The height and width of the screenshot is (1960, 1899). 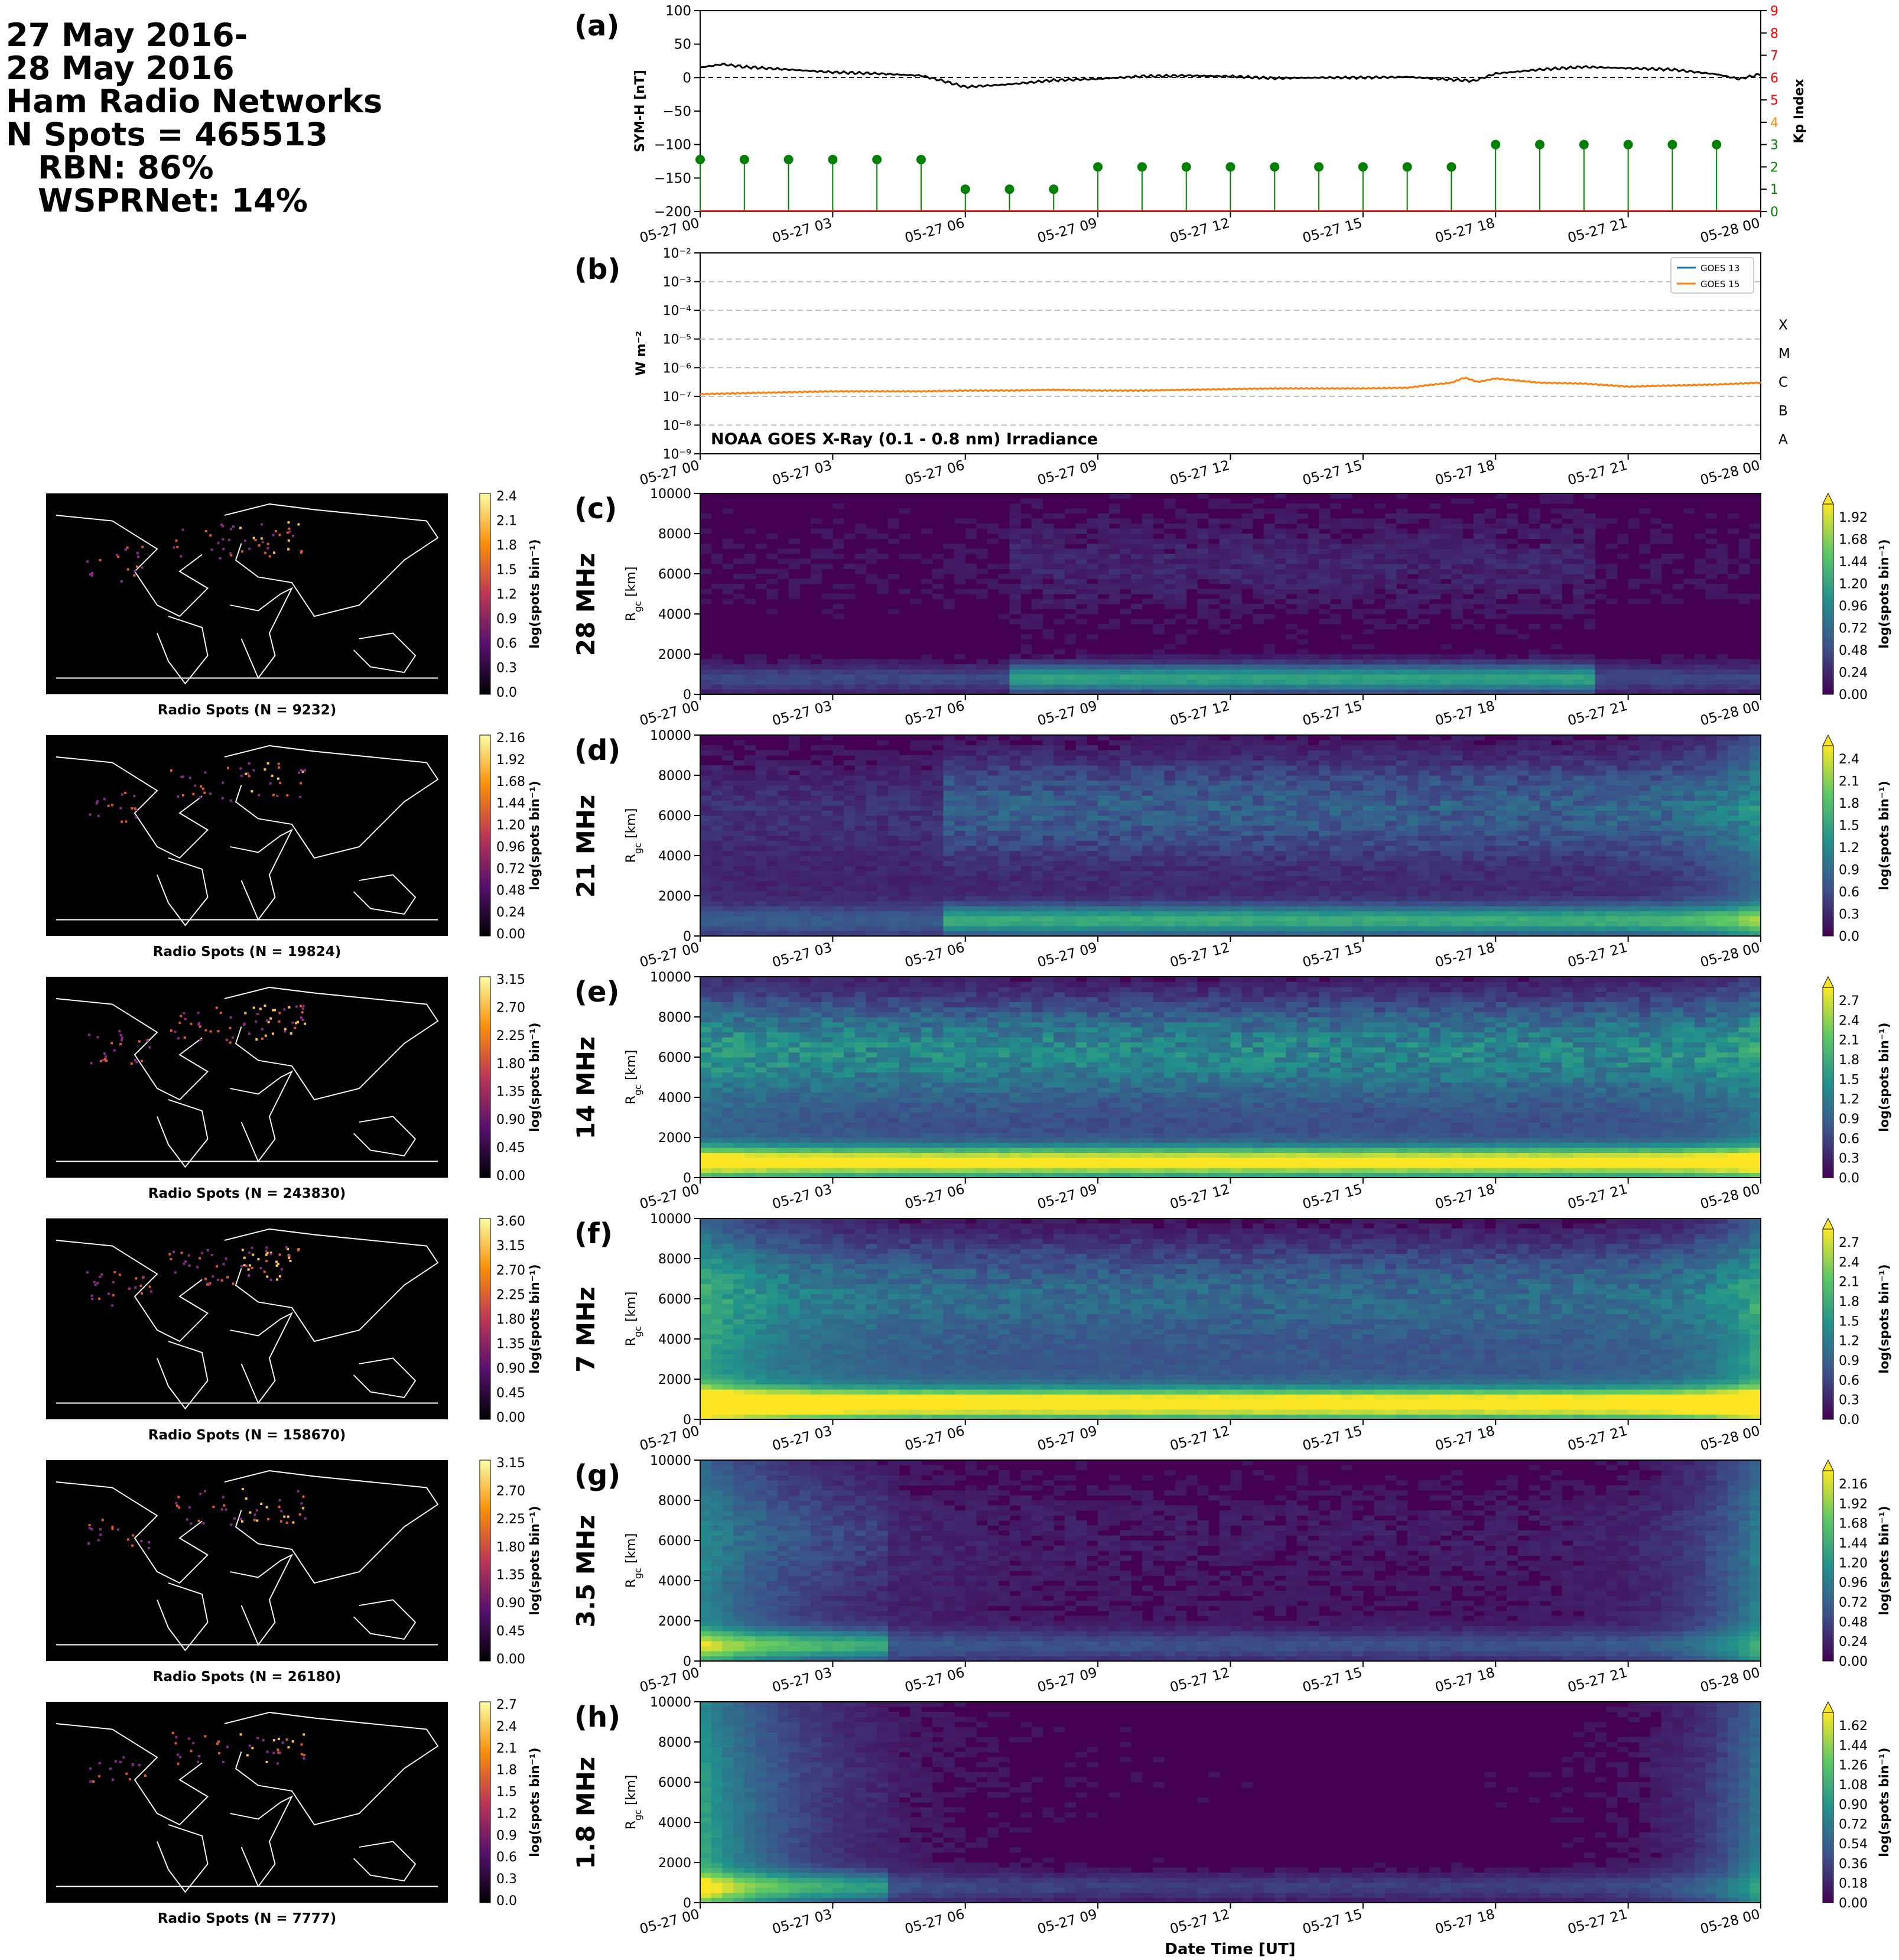 What do you see at coordinates (921, 159) in the screenshot?
I see `kp-marker` at bounding box center [921, 159].